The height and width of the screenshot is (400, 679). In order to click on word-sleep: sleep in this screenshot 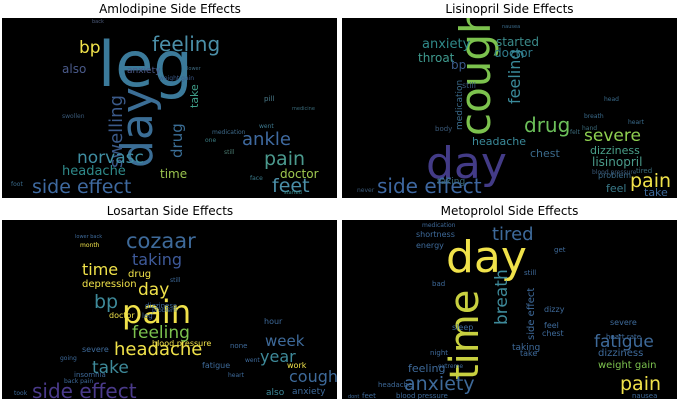, I will do `click(462, 327)`.